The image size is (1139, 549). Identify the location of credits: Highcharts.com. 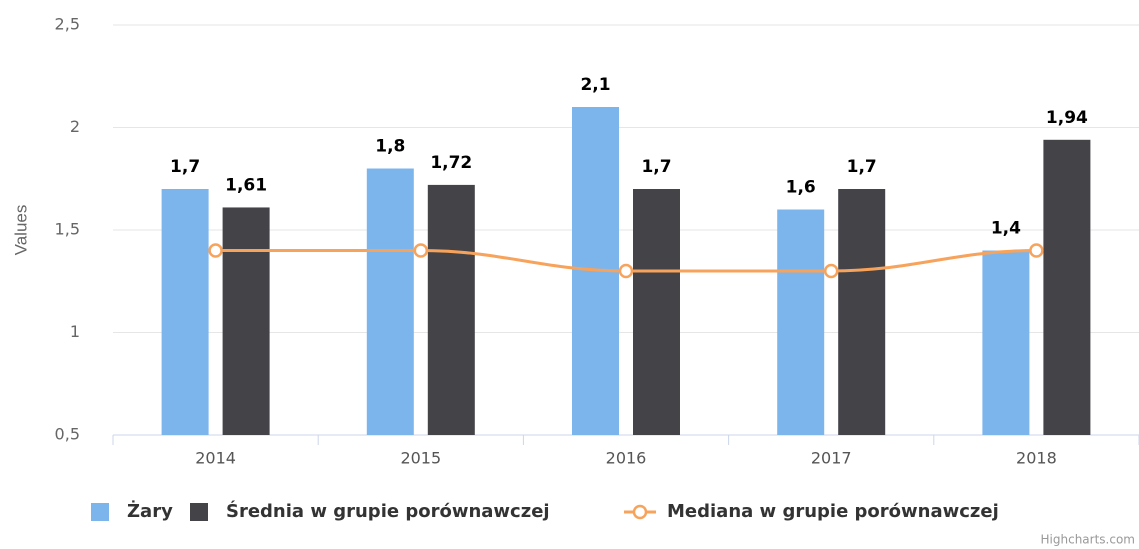
(1088, 540).